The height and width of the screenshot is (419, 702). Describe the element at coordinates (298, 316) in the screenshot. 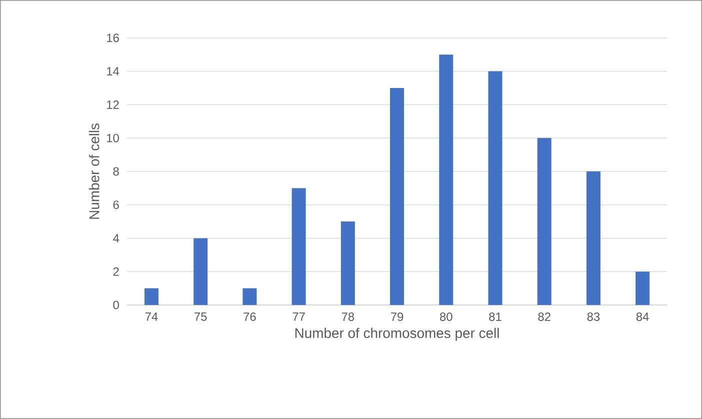

I see `x-tick-label: 77` at that location.